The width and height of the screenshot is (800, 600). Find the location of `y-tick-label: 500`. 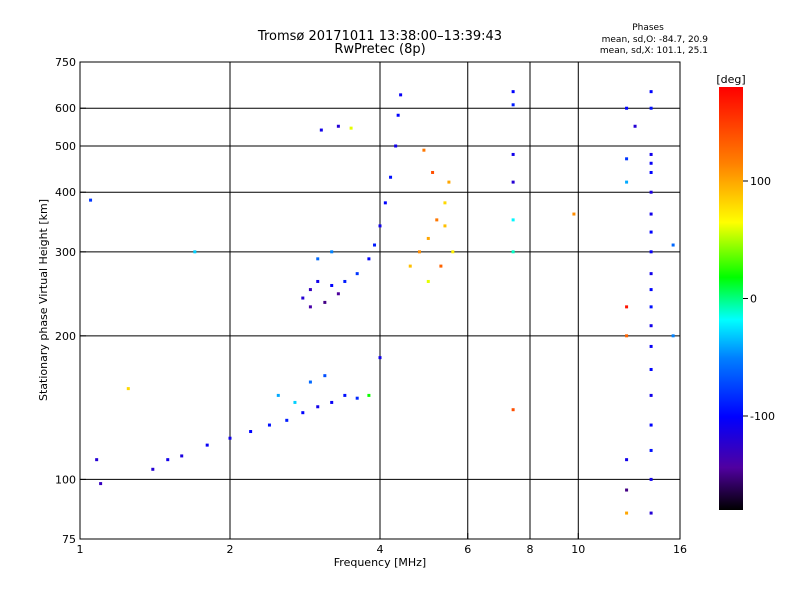

y-tick-label: 500 is located at coordinates (65, 146).